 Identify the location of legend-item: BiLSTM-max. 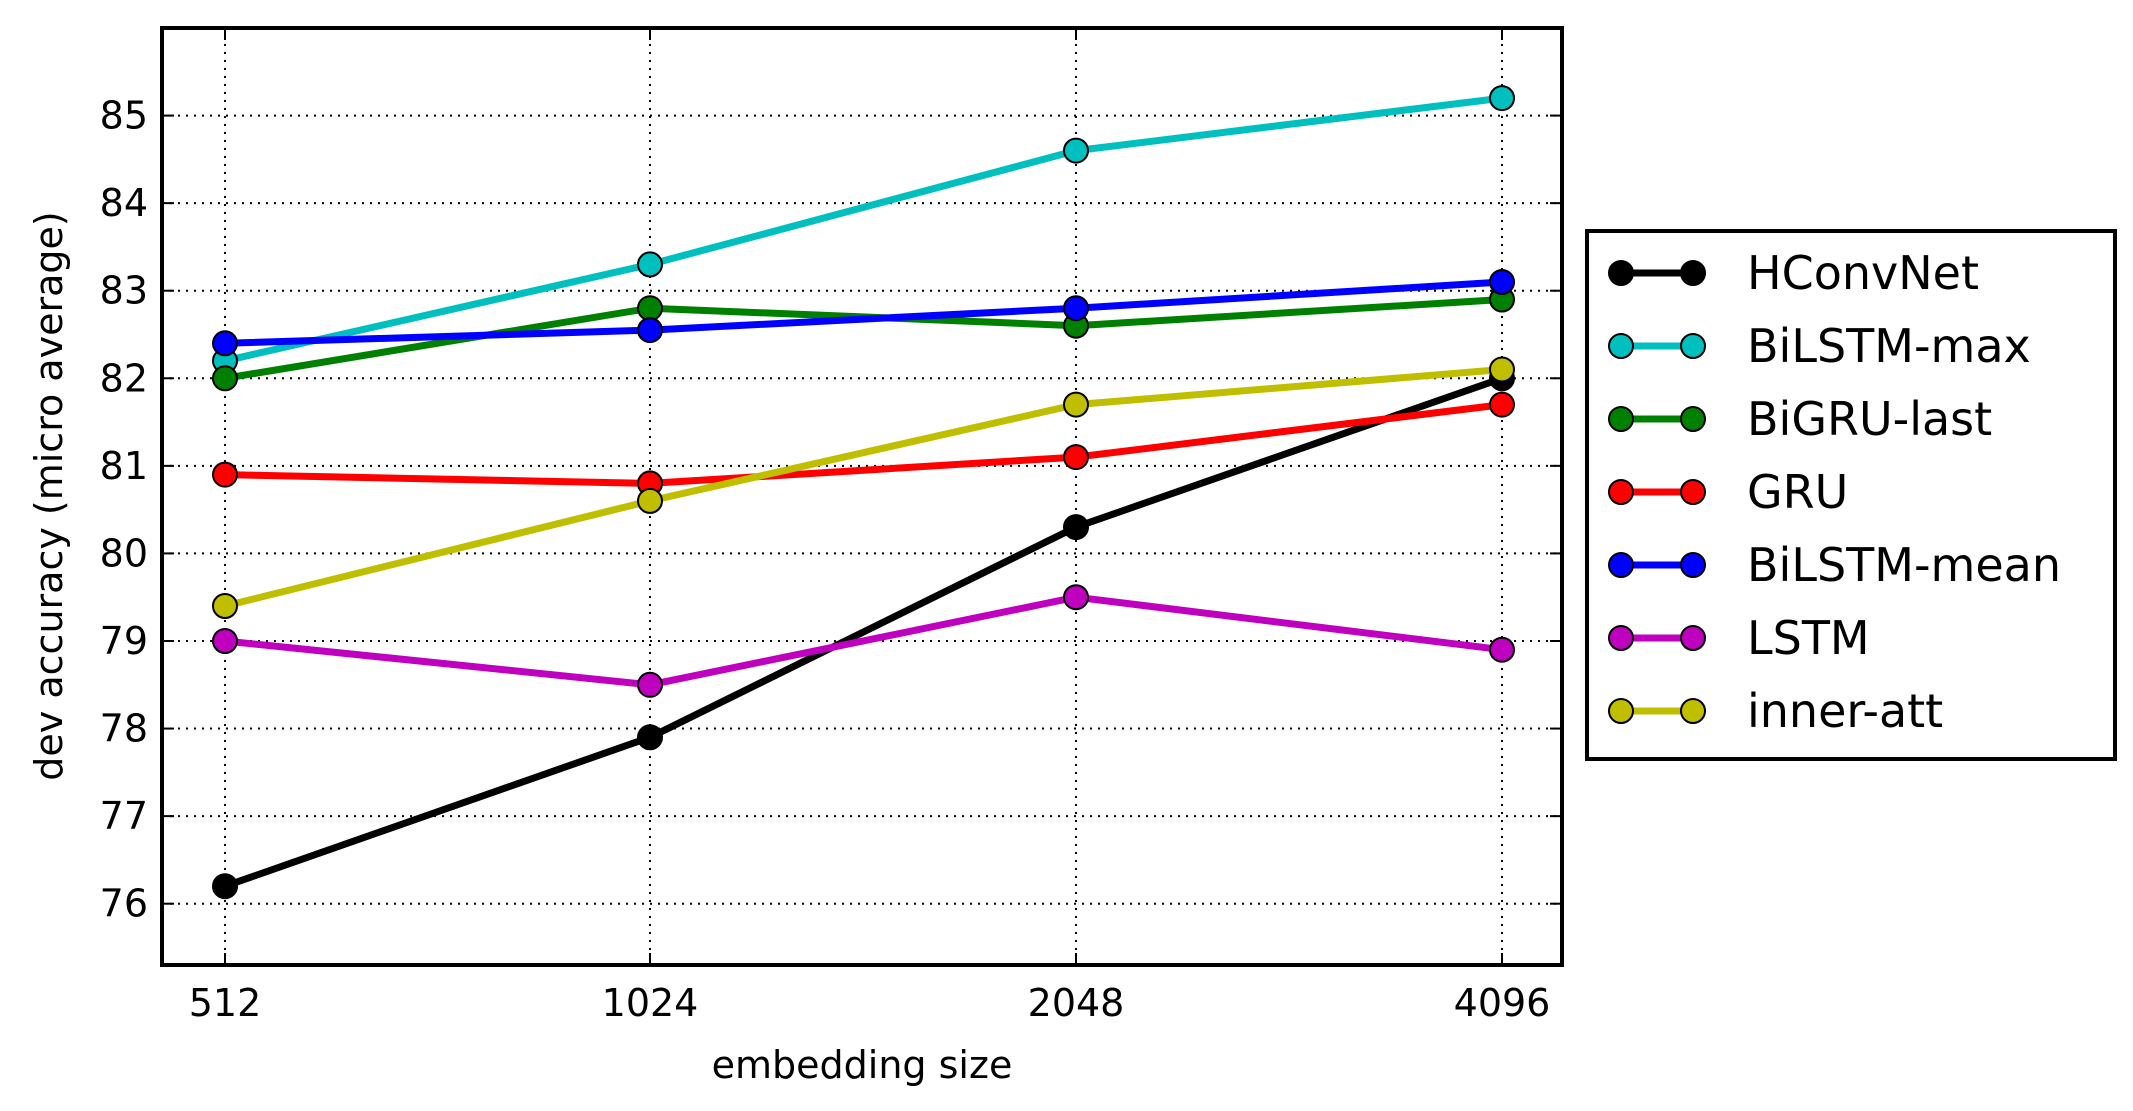
(1819, 346).